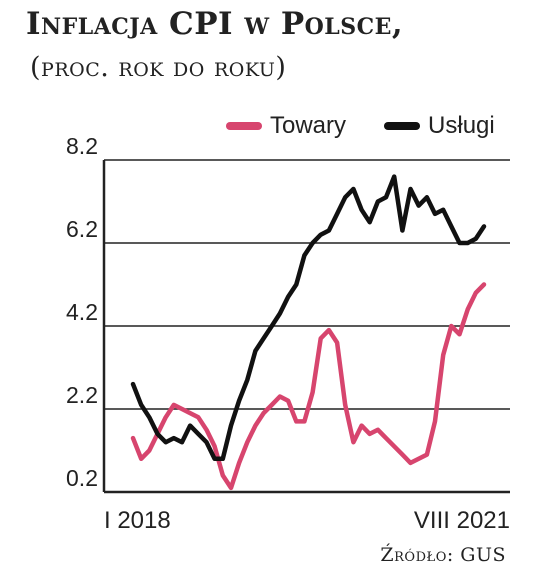  I want to click on y-tick-label: 6.2, so click(82, 229).